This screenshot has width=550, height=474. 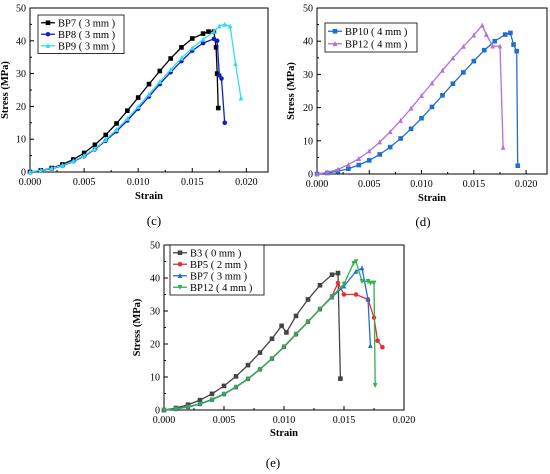 I want to click on legend-label: BP12 ( 4 mm ), so click(x=221, y=288).